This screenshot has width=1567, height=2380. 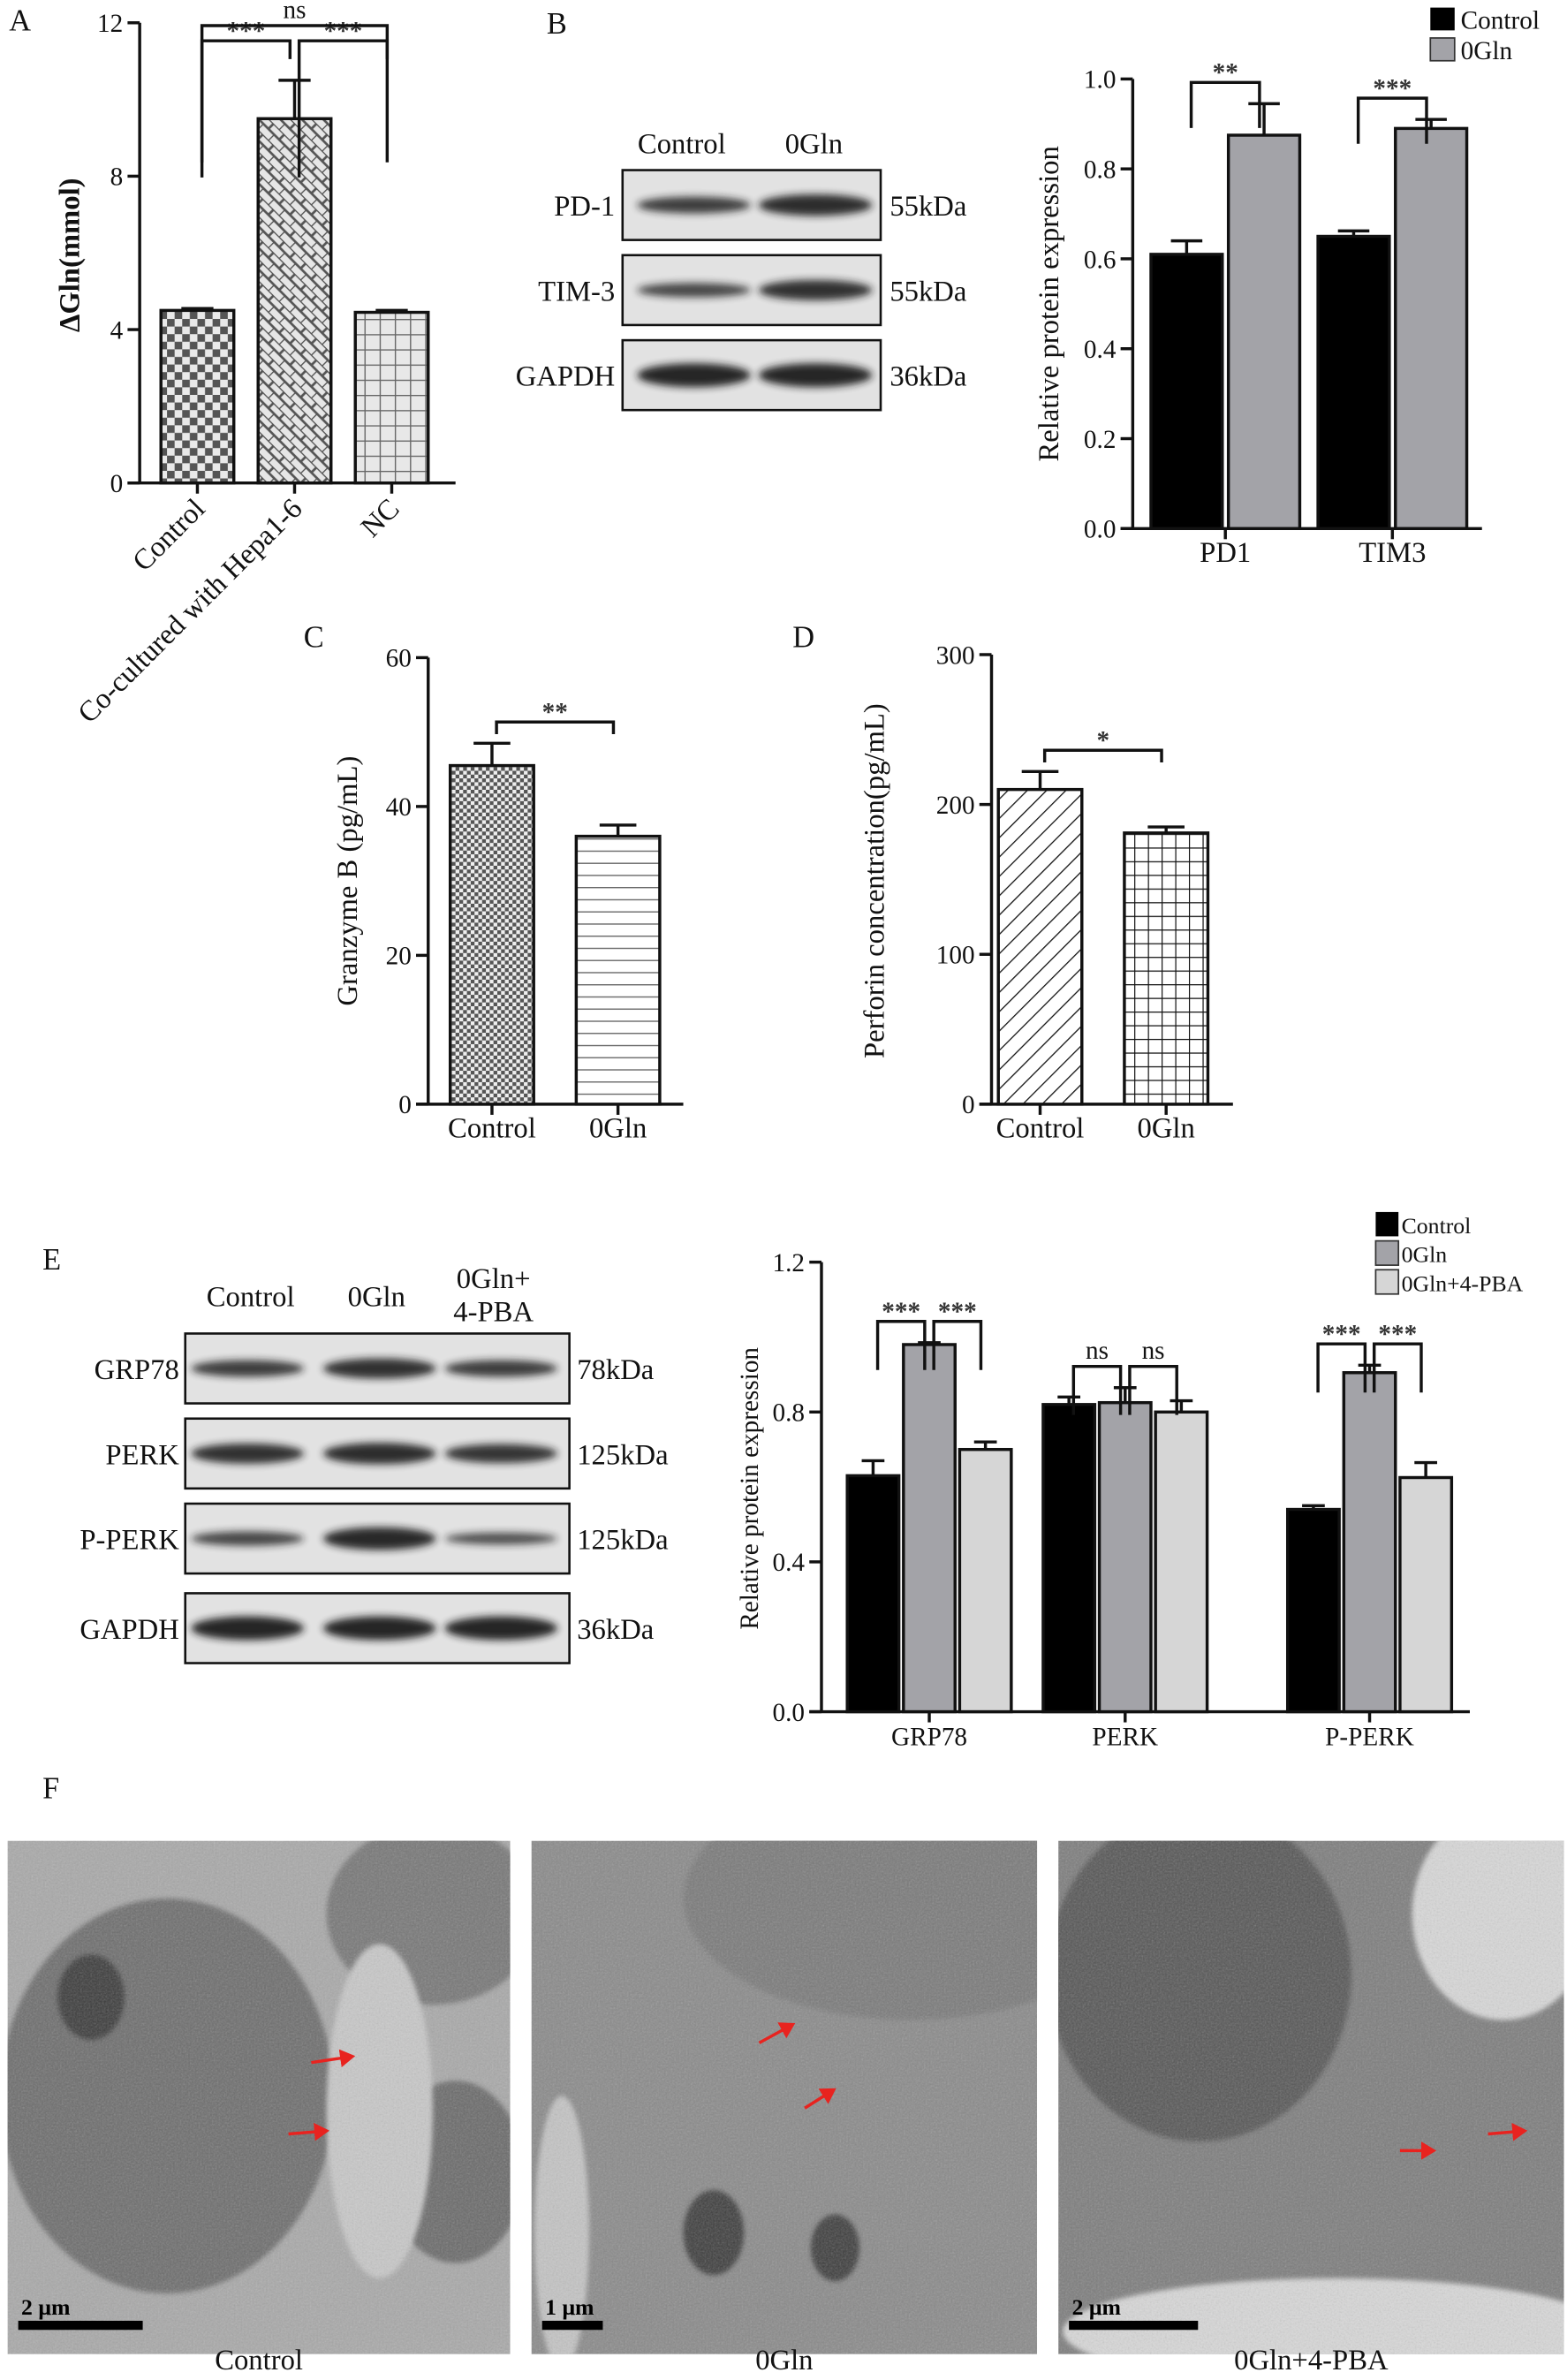 I want to click on panel-label-b: B, so click(x=557, y=24).